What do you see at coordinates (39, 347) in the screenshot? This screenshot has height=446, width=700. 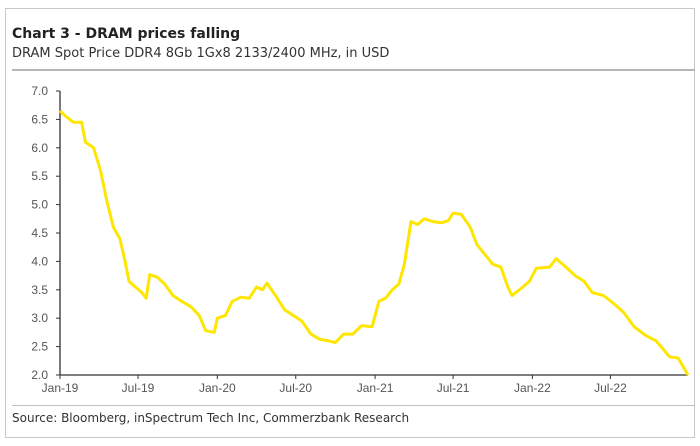 I see `y-tick-label: 2.5` at bounding box center [39, 347].